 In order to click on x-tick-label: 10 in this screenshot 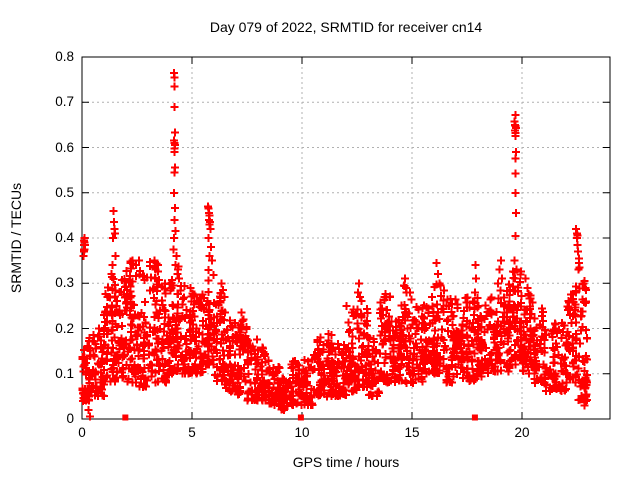, I will do `click(302, 432)`.